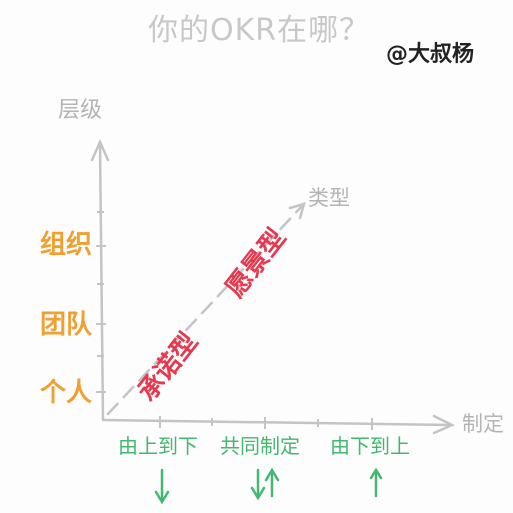 This screenshot has width=513, height=513. I want to click on y-axis-label: 层级, so click(80, 110).